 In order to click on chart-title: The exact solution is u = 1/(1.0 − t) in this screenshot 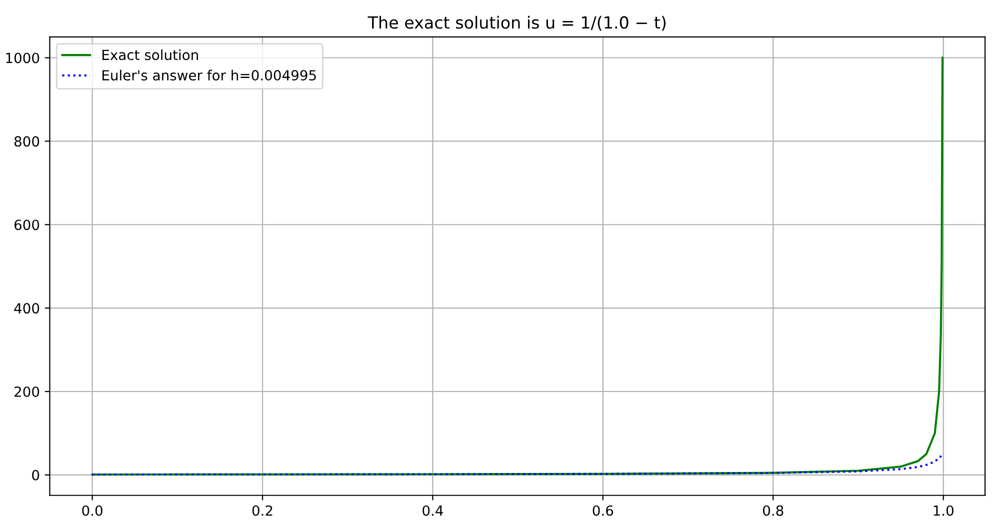, I will do `click(517, 23)`.